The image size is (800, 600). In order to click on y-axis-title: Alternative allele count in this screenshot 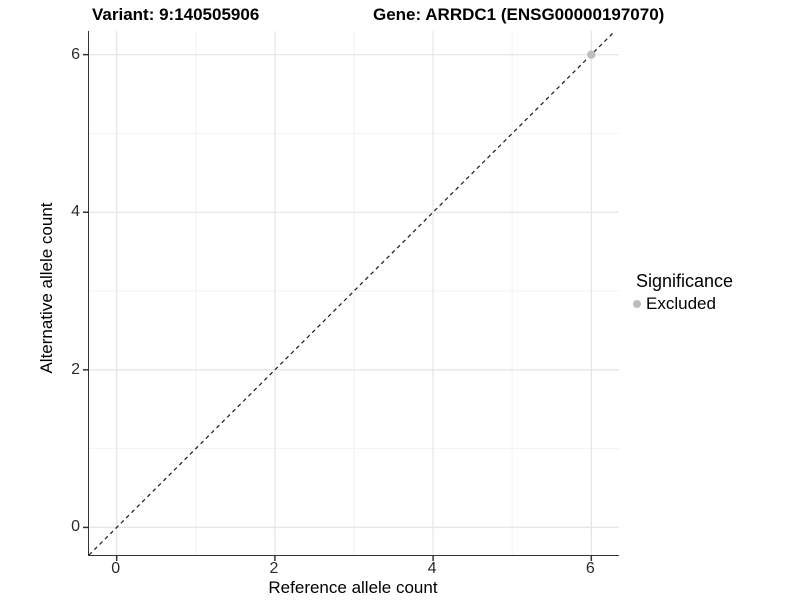, I will do `click(46, 288)`.